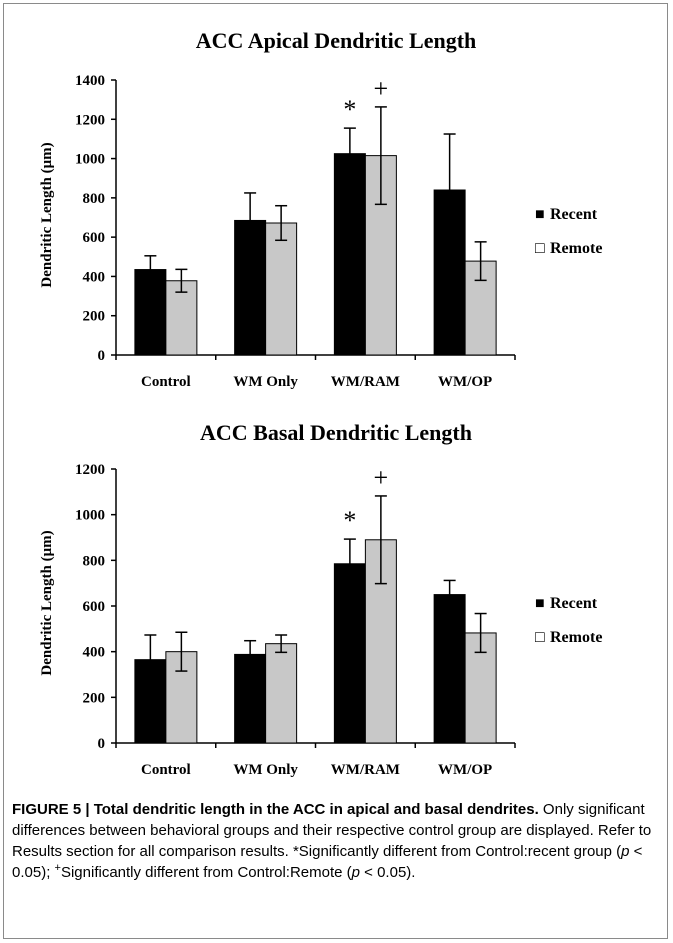 The width and height of the screenshot is (673, 943). What do you see at coordinates (449, 669) in the screenshot?
I see `bar-recent-wm-op` at bounding box center [449, 669].